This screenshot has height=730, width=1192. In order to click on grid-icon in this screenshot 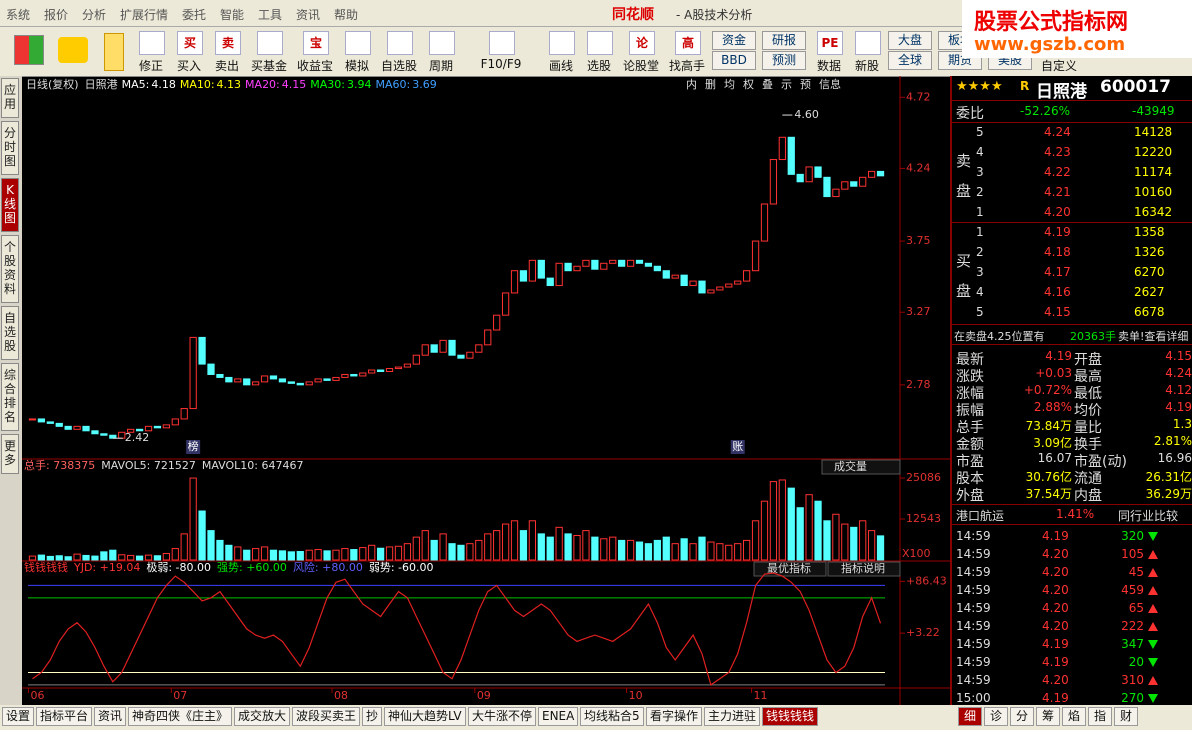, I will do `click(29, 50)`.